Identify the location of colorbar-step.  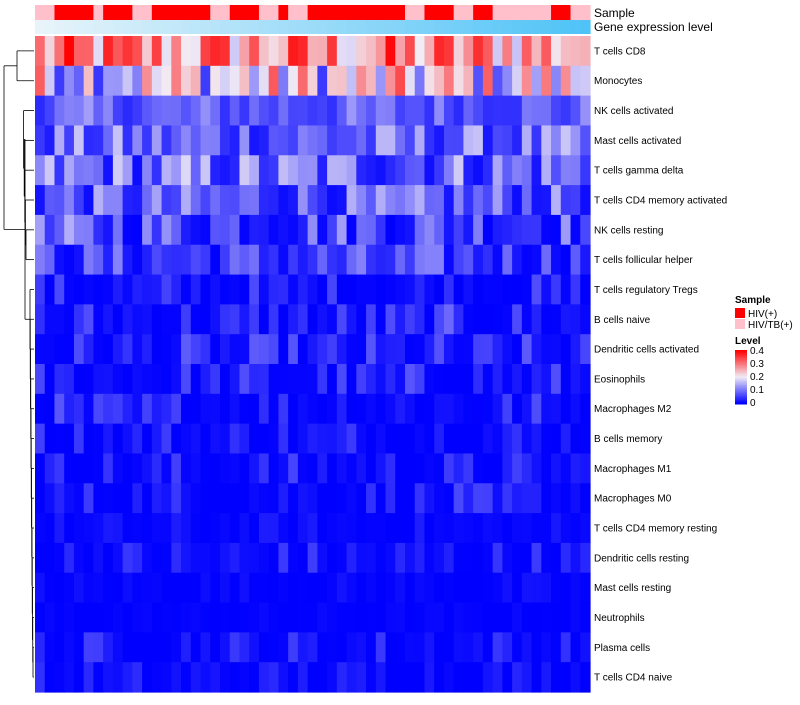
(741, 382).